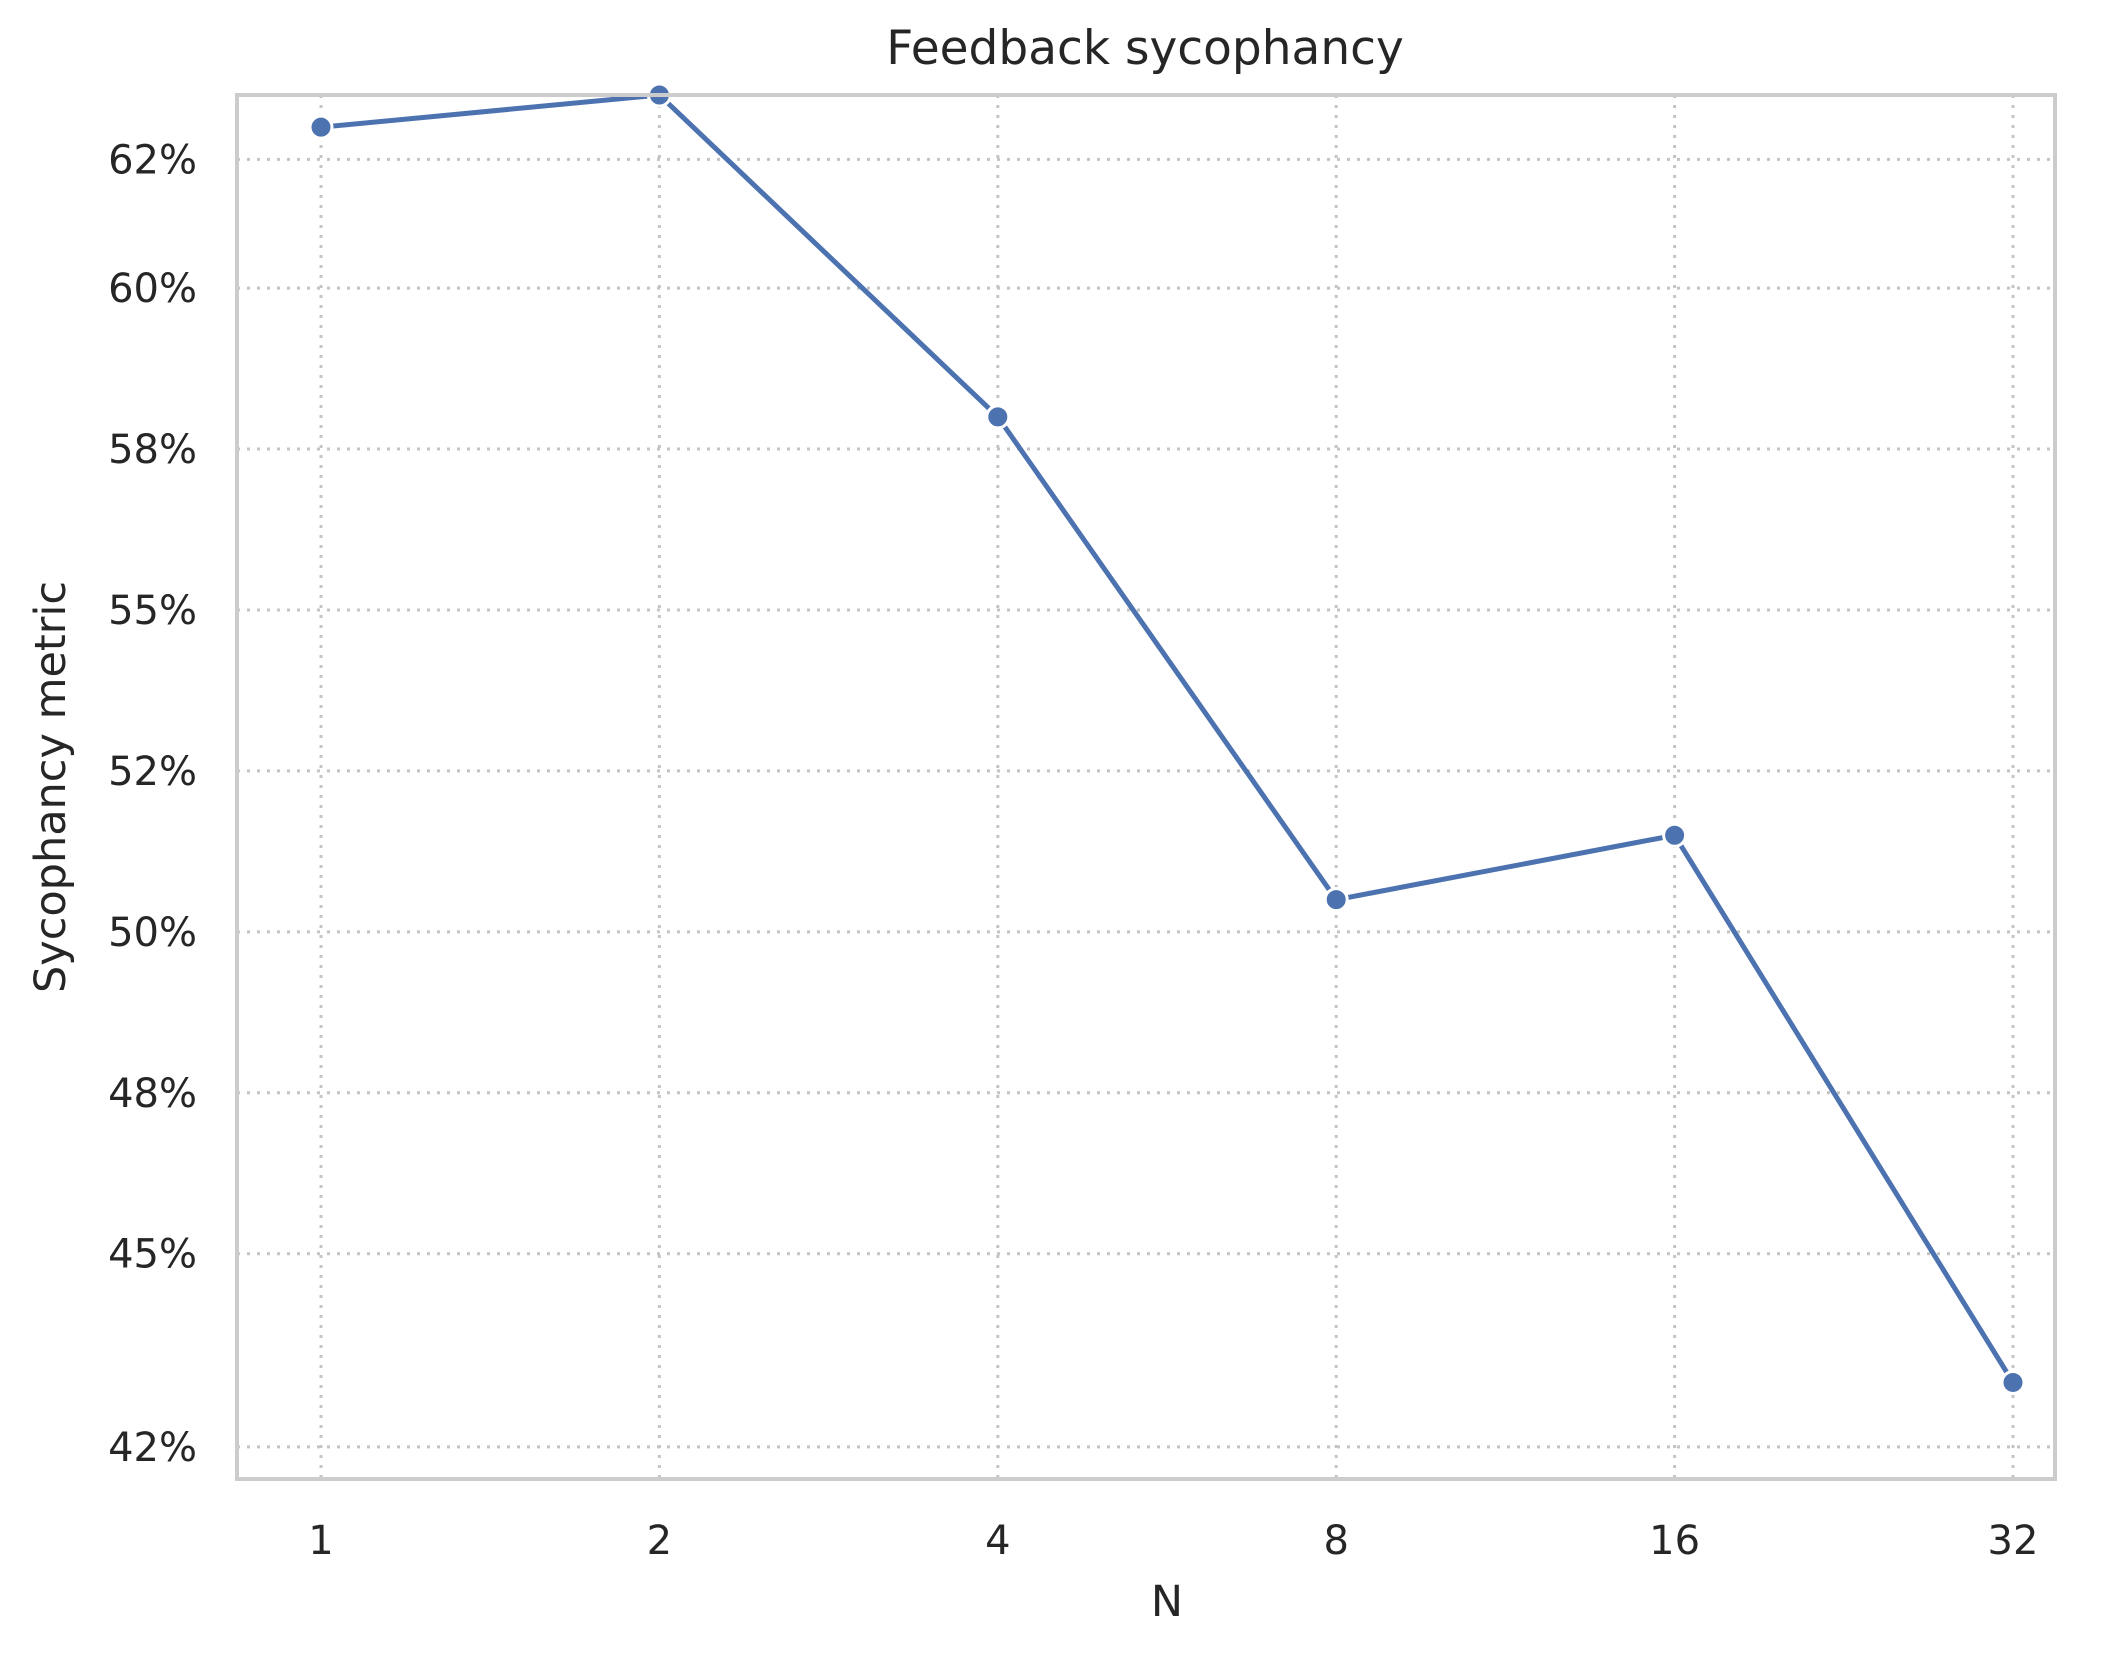  I want to click on x-tick-label: 8, so click(1335, 1541).